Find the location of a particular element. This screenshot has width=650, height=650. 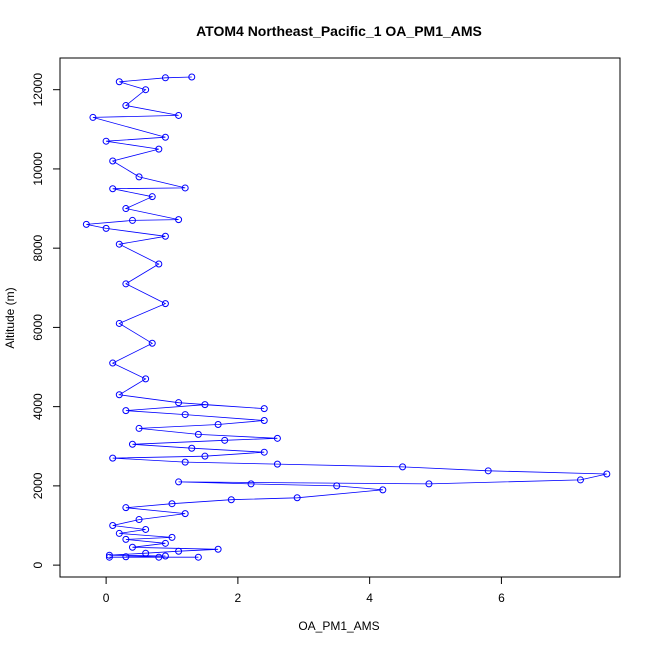

y-tick-label: 8000 is located at coordinates (38, 247).